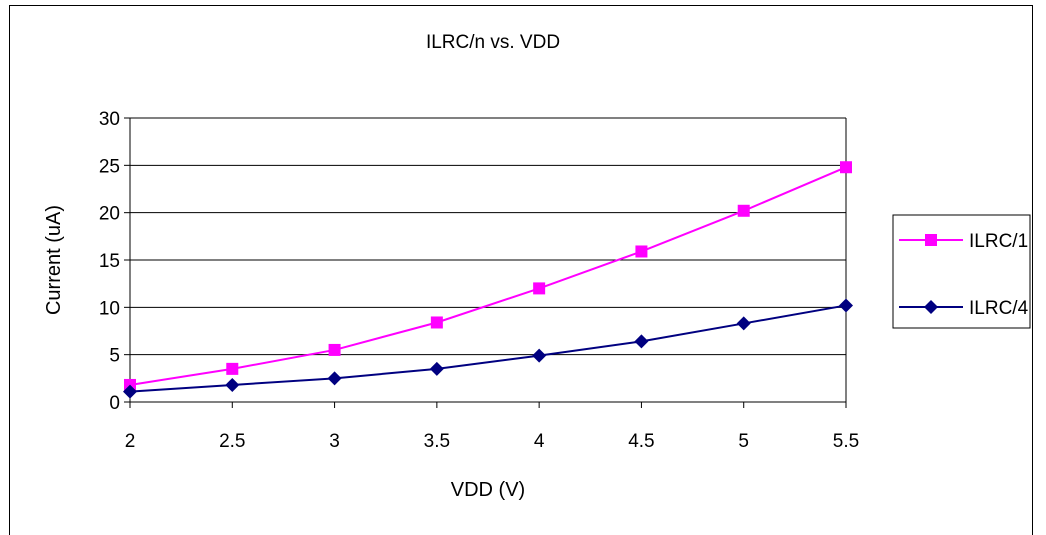 The width and height of the screenshot is (1046, 535). I want to click on x-tick-label: 5, so click(743, 441).